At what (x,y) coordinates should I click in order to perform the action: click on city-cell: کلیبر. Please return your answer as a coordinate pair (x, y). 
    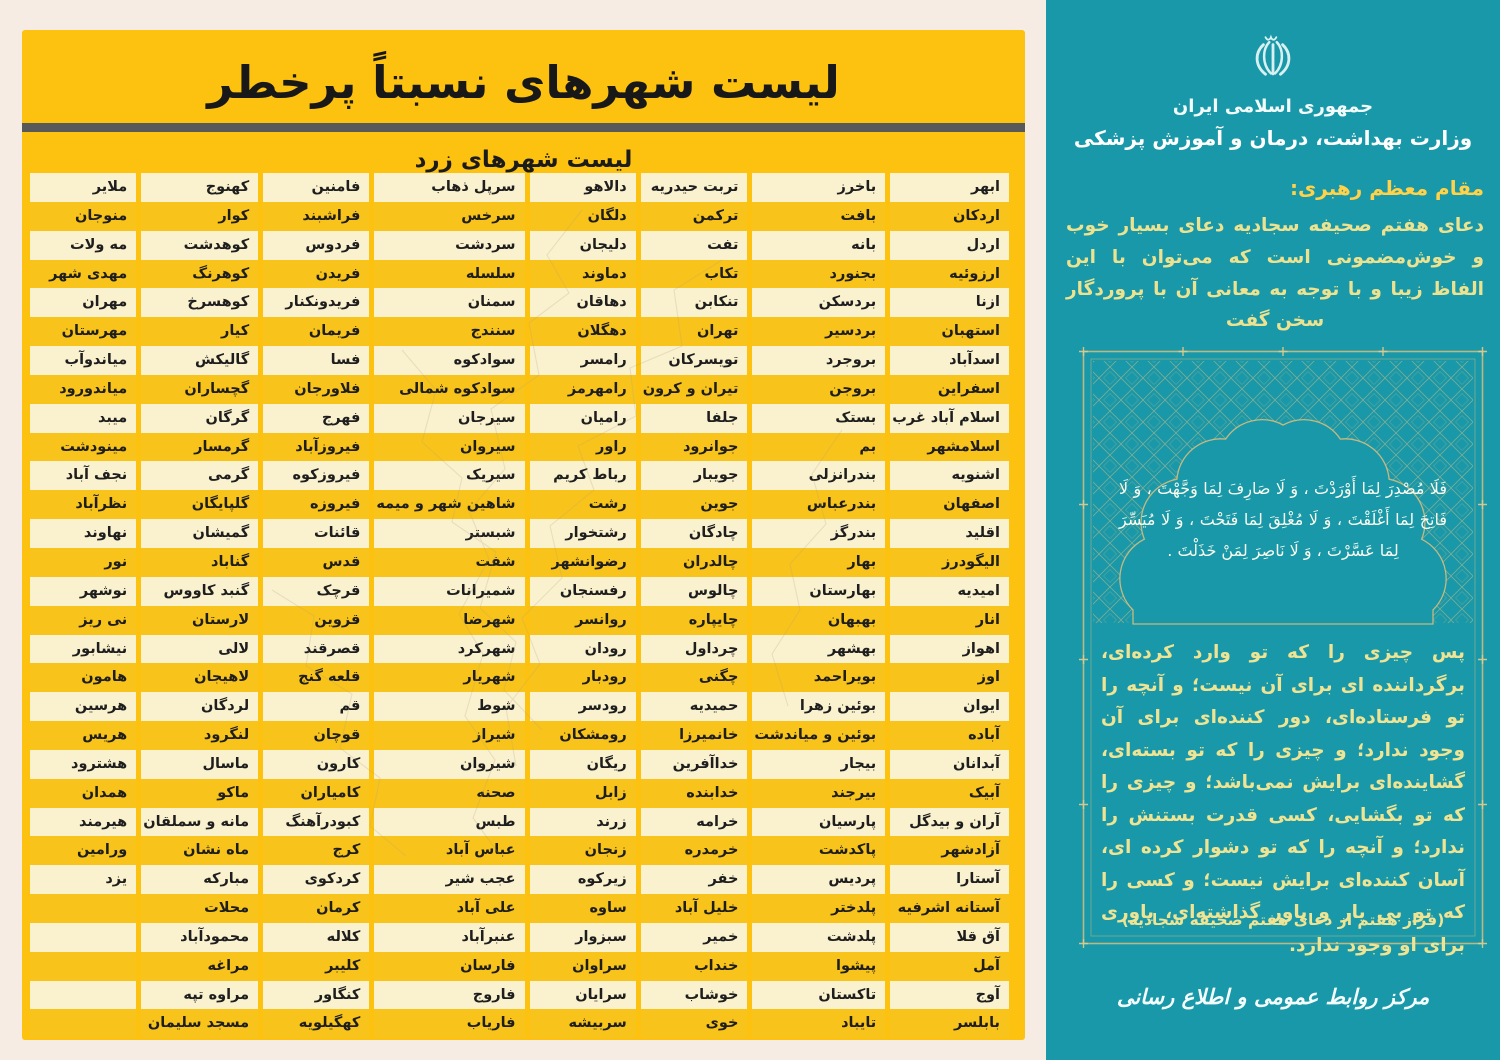
    Looking at the image, I should click on (316, 966).